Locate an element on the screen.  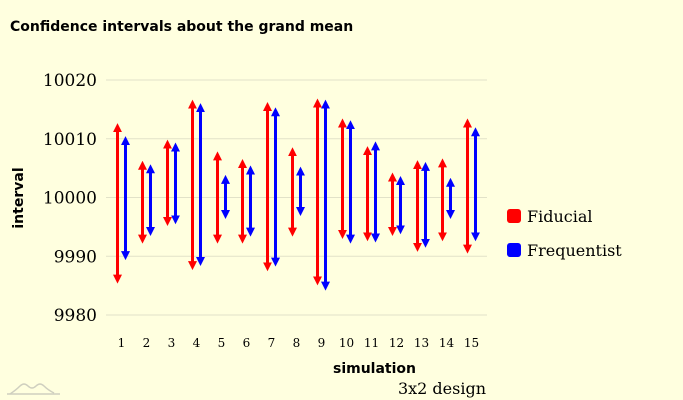
y-axis-title: interval is located at coordinates (19, 198).